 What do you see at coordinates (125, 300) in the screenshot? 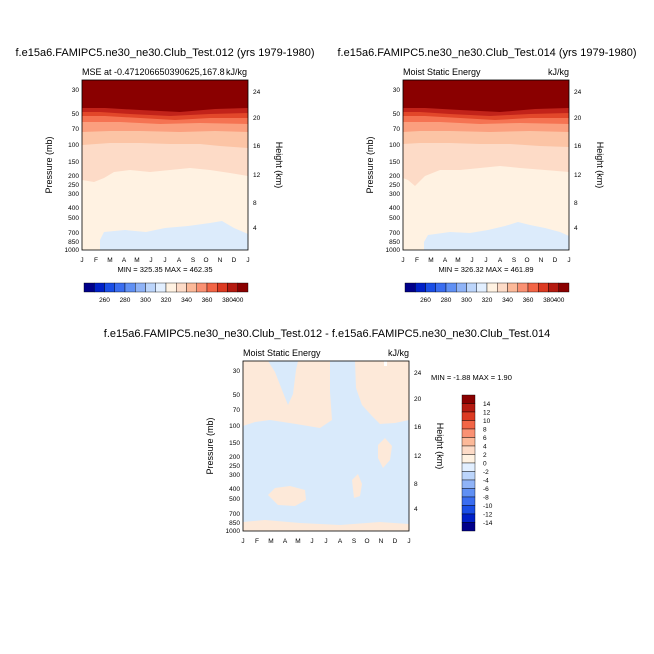
I see `panel-1-cb-label: 280` at bounding box center [125, 300].